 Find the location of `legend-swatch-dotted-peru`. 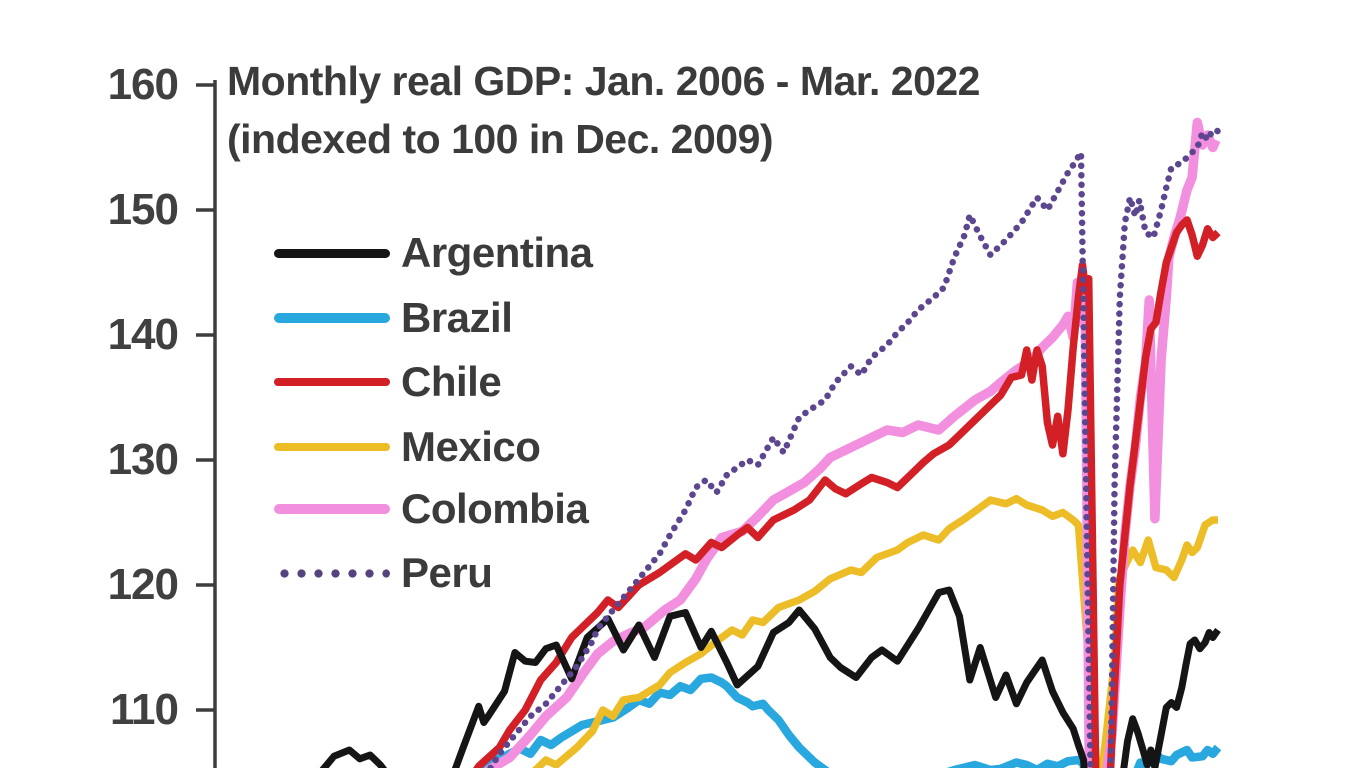

legend-swatch-dotted-peru is located at coordinates (332, 573).